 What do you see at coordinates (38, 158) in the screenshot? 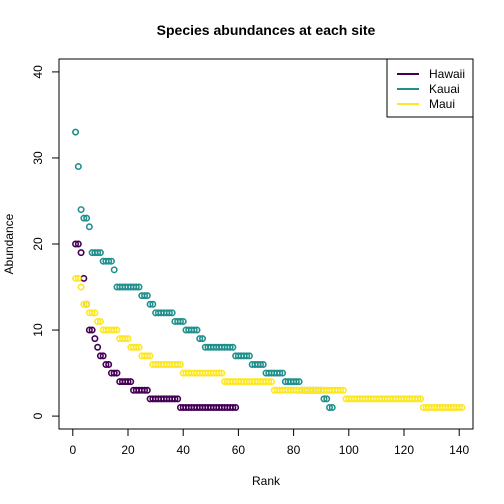
I see `y-tick-label: 30` at bounding box center [38, 158].